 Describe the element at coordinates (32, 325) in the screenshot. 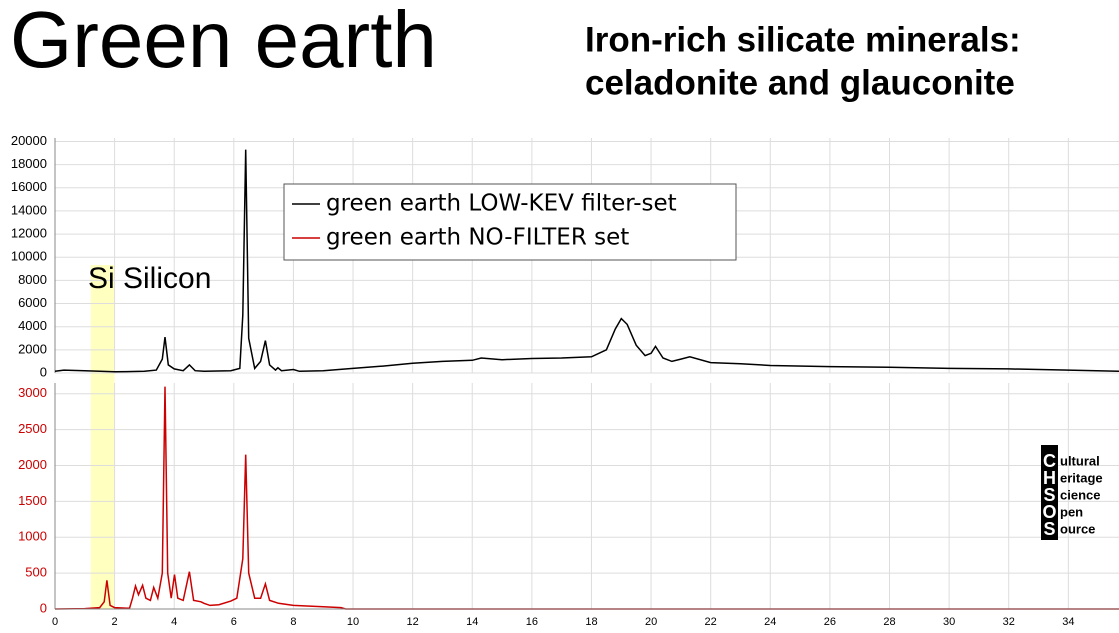

I see `y-tick-label: 4000` at that location.